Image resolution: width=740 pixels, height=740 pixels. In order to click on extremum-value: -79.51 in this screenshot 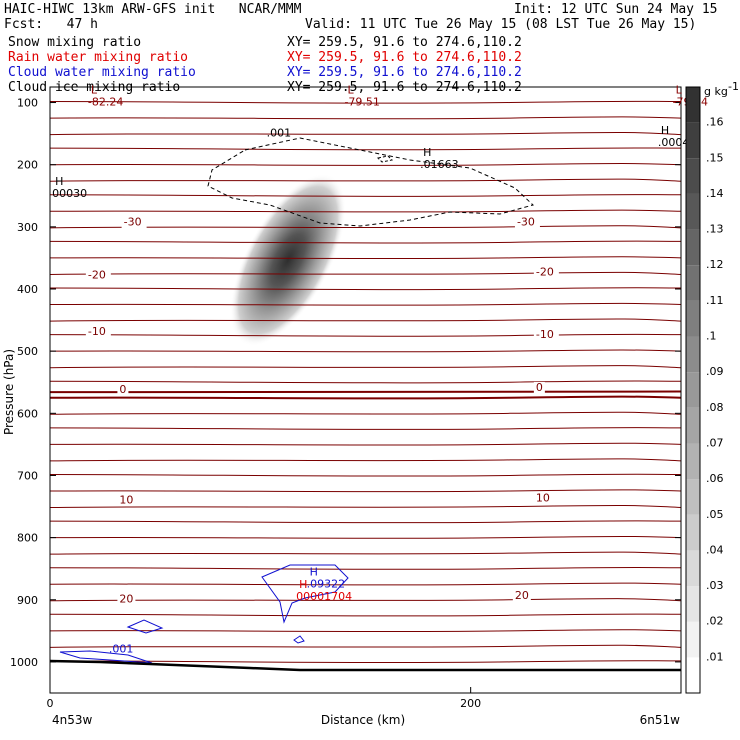, I will do `click(361, 102)`.